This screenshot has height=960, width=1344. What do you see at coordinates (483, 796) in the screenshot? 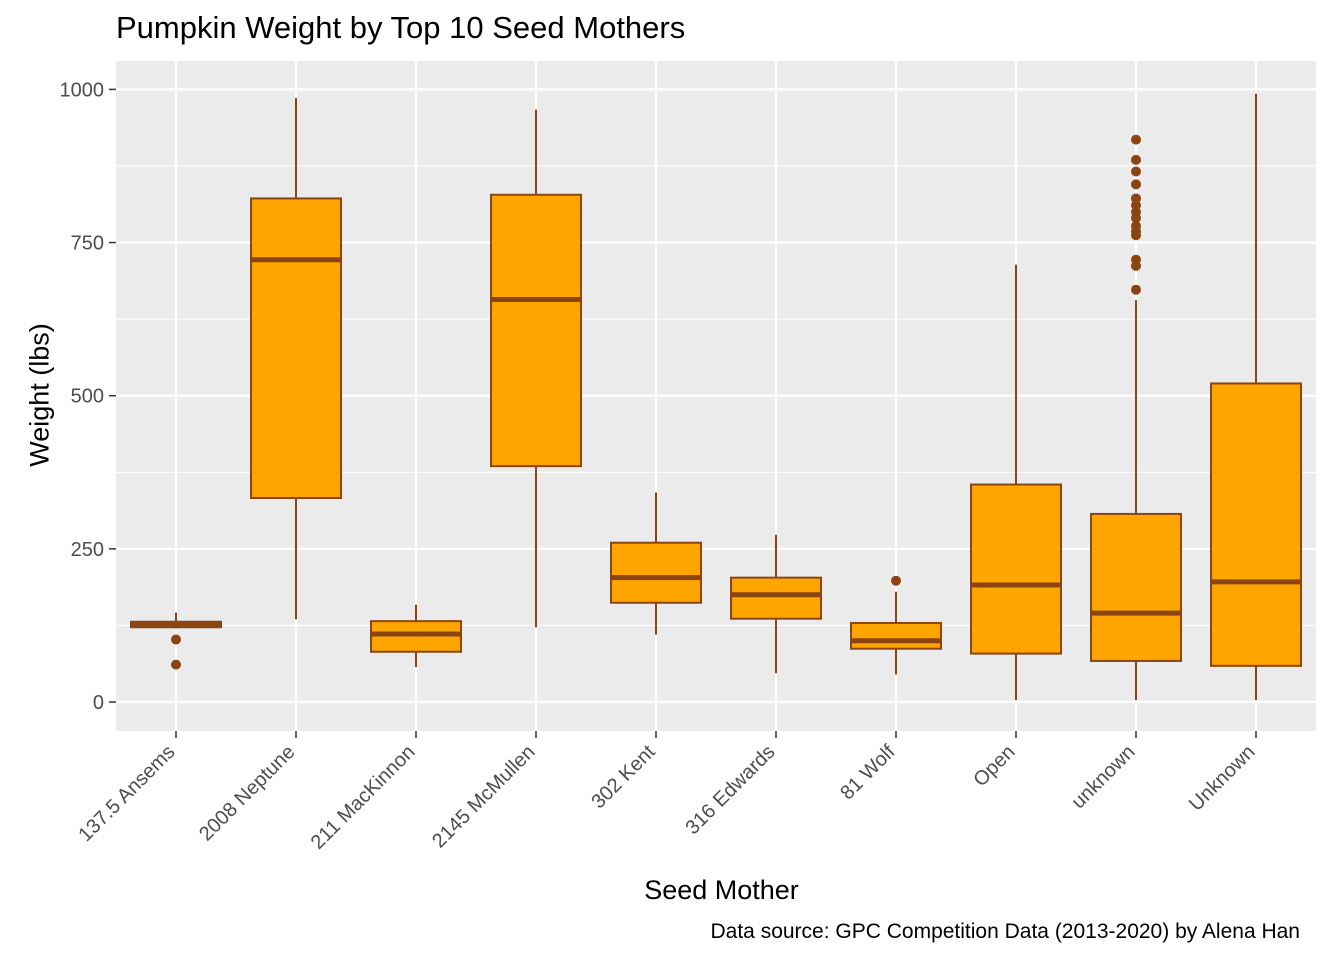
I see `x-tick-label: 2145 McMullen` at bounding box center [483, 796].